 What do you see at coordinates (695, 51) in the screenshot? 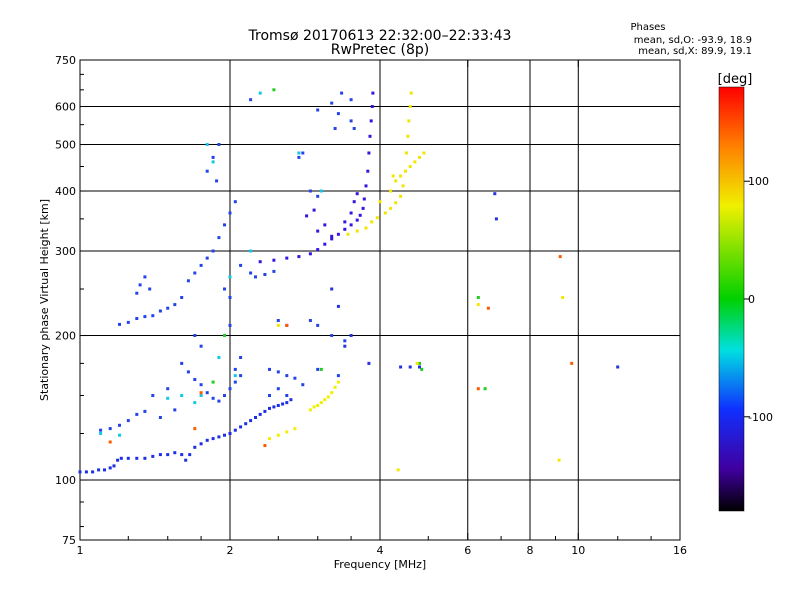
I see `phase-stats-x: mean, sd,X: 89.9, 19.1` at bounding box center [695, 51].